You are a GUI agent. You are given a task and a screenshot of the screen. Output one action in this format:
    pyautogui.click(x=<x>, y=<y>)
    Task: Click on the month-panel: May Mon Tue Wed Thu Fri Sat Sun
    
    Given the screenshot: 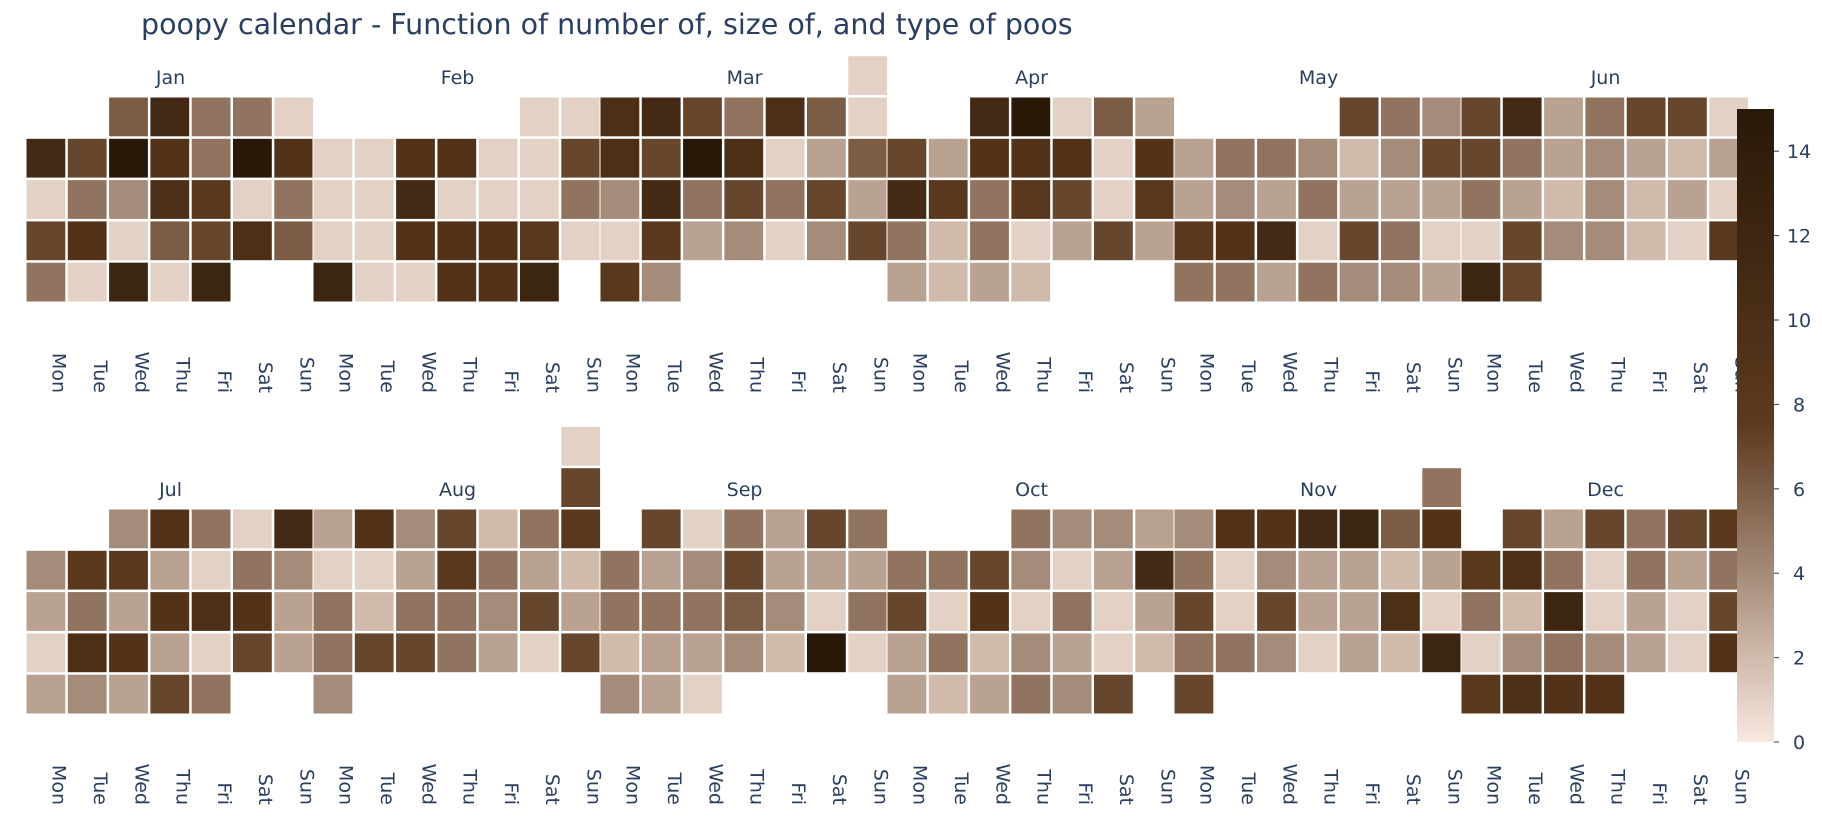 What is the action you would take?
    pyautogui.click(x=1319, y=230)
    